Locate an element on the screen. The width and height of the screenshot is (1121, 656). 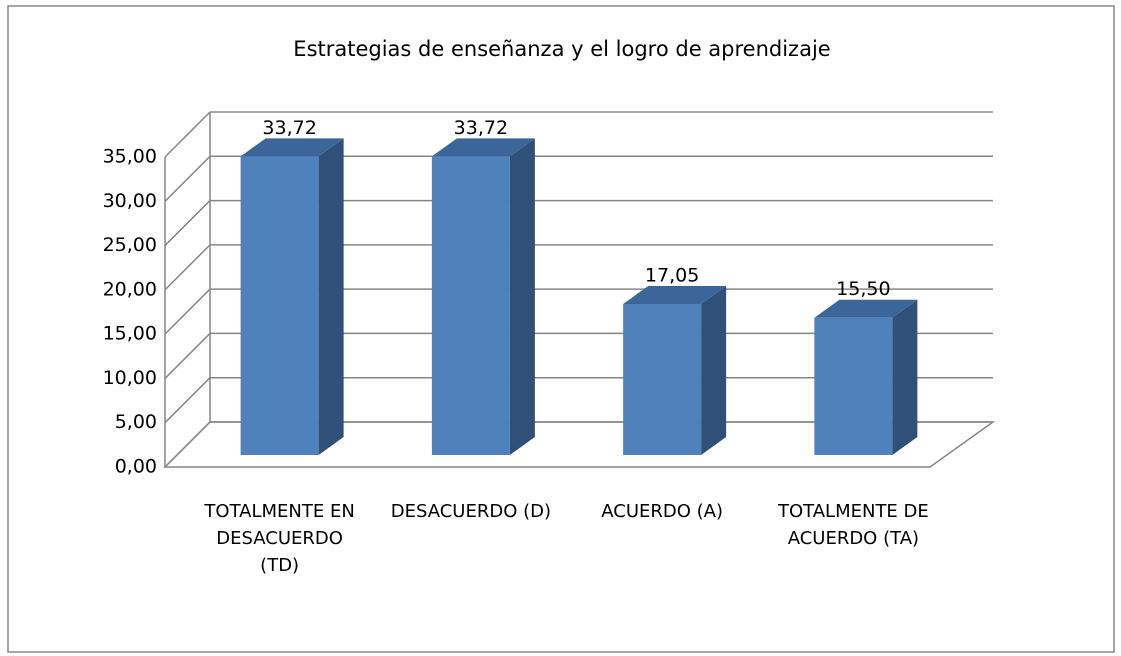
x-tick-label: TOTALMENTE DE ACUERDO (TA) is located at coordinates (853, 525).